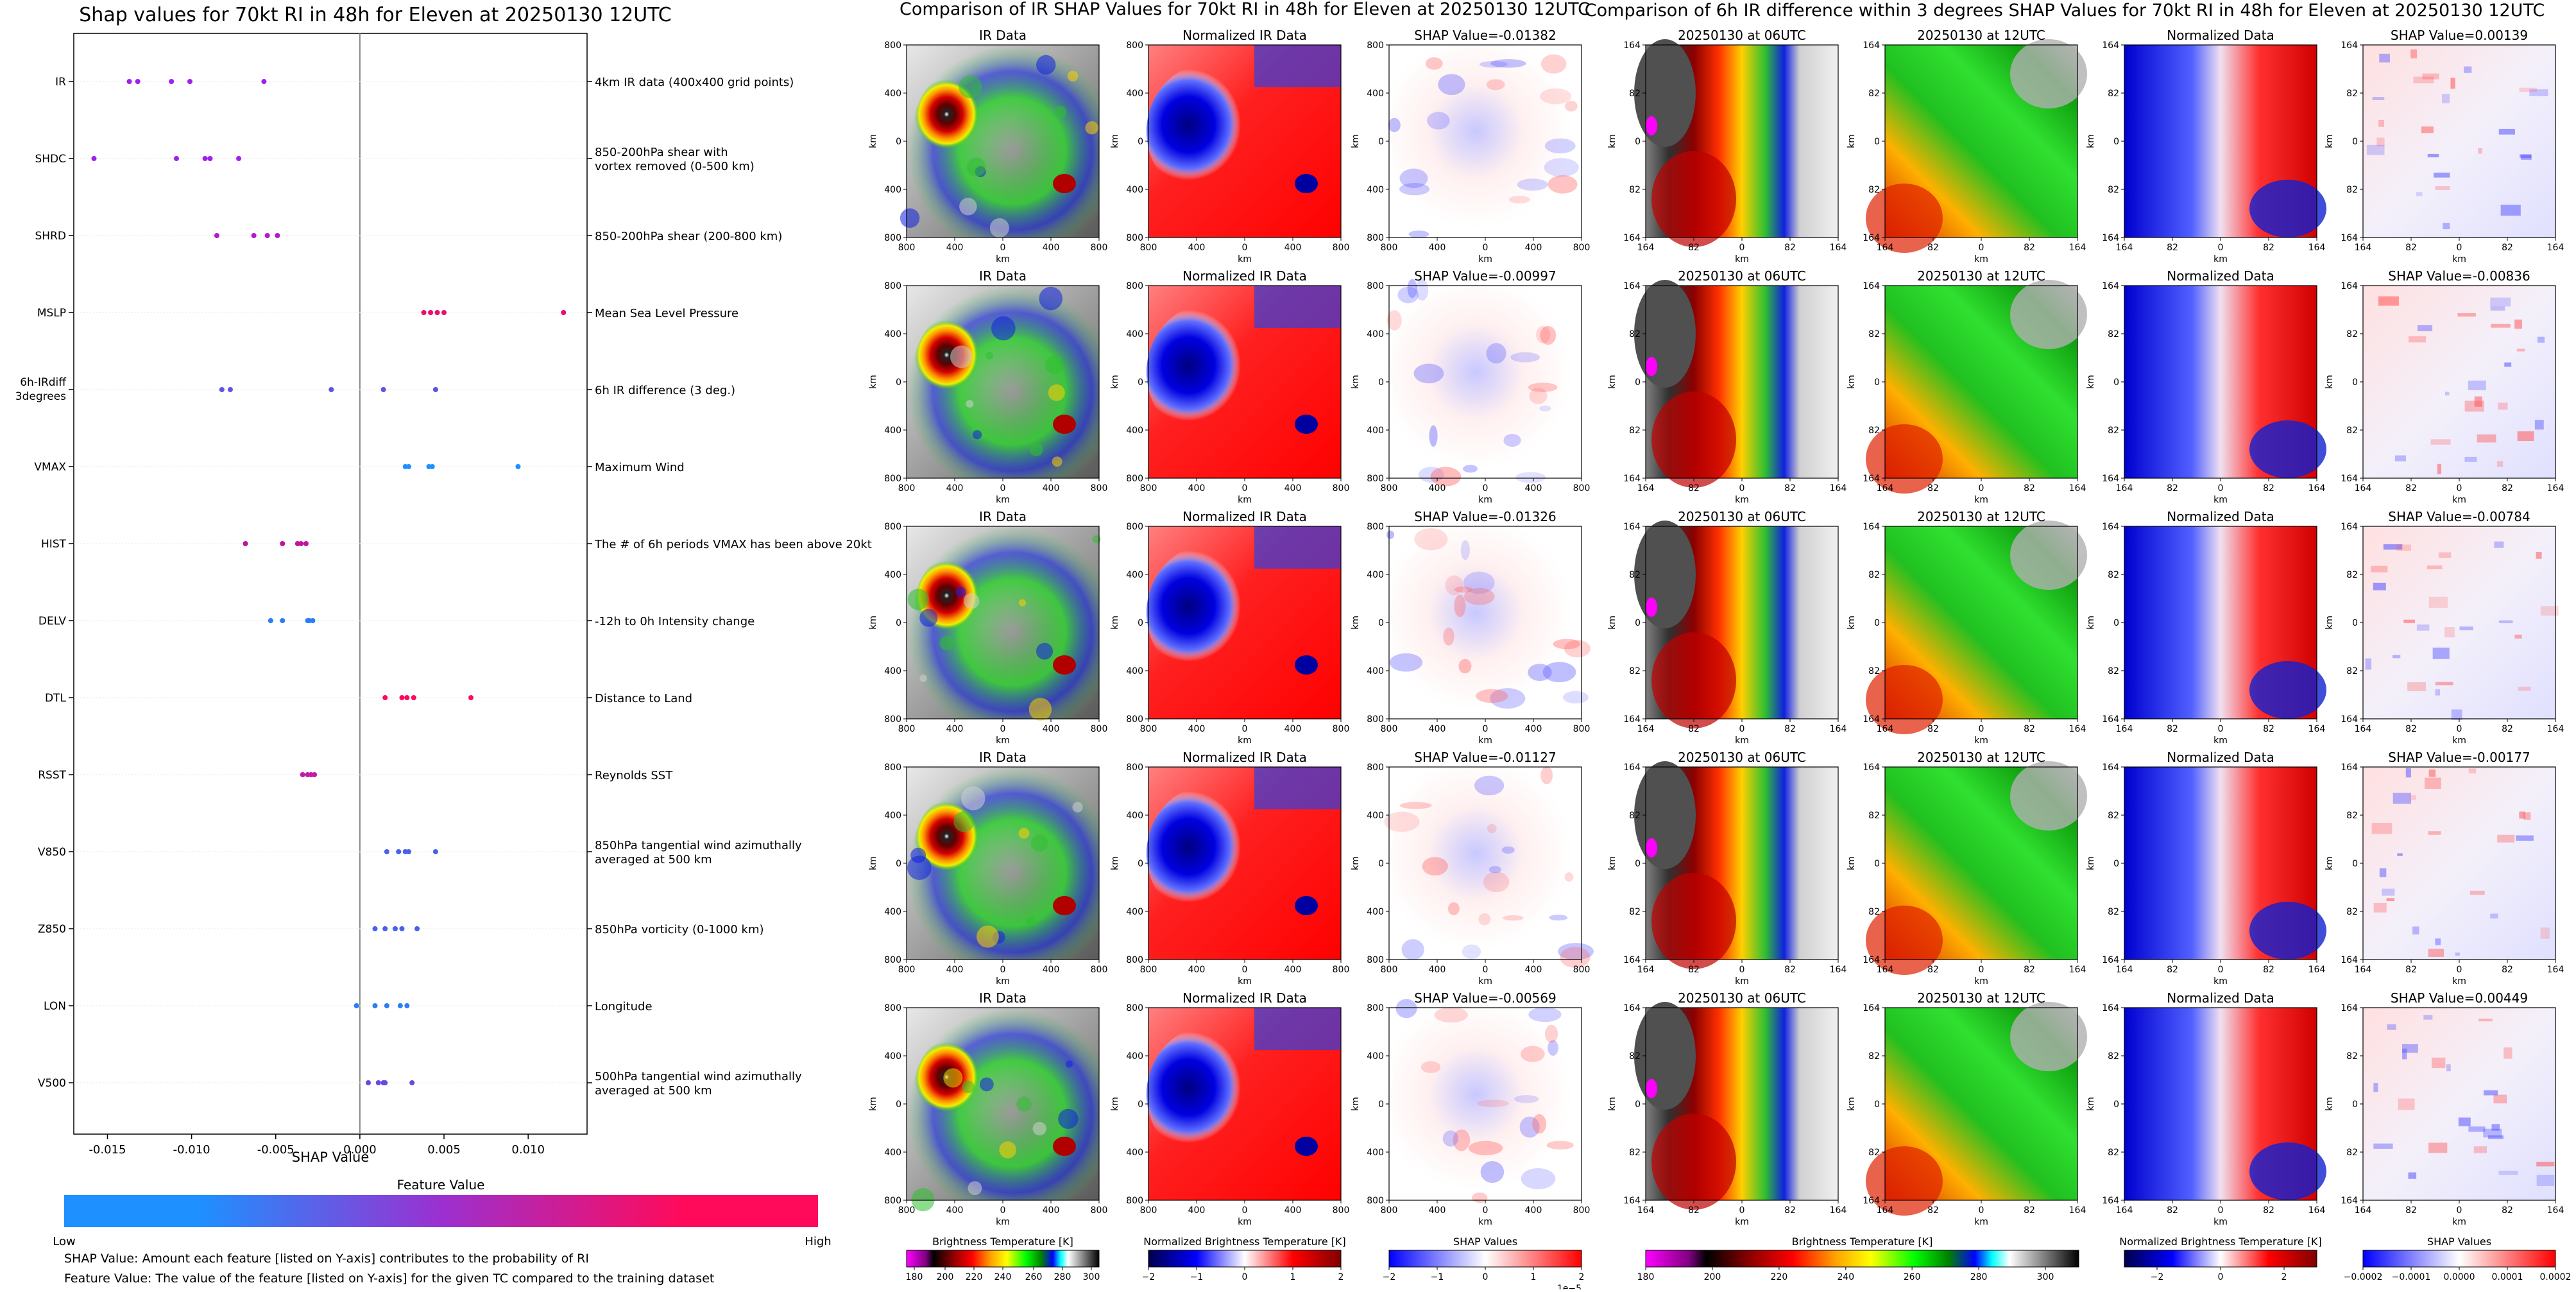  Describe the element at coordinates (1877, 864) in the screenshot. I see `panel-y-tick-label: 0` at that location.